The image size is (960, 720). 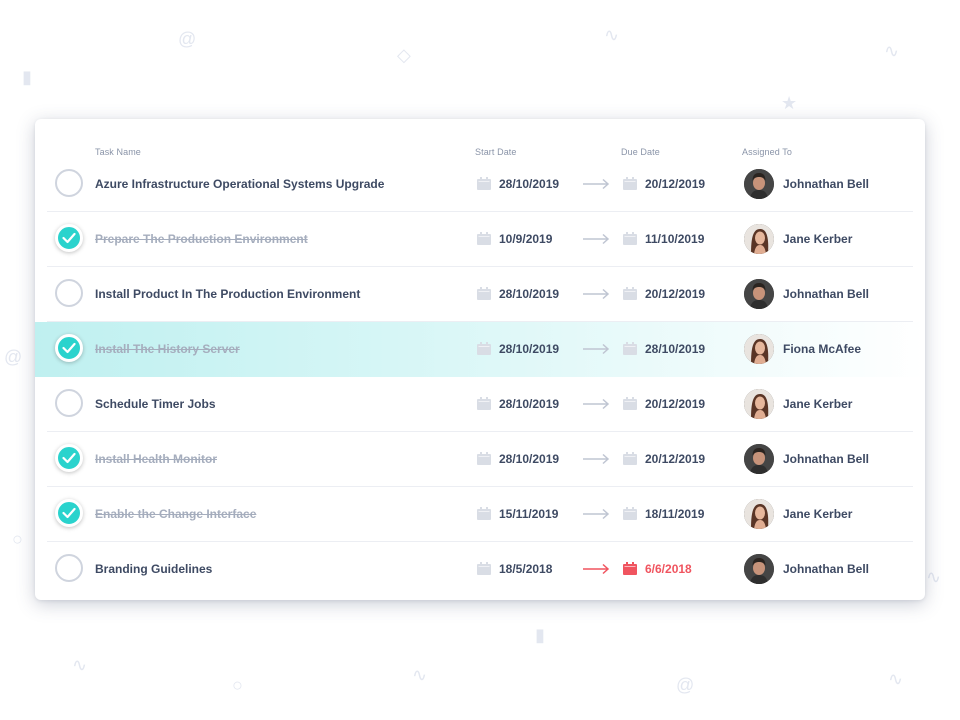 What do you see at coordinates (640, 152) in the screenshot?
I see `column-header-due-date: Due Date` at bounding box center [640, 152].